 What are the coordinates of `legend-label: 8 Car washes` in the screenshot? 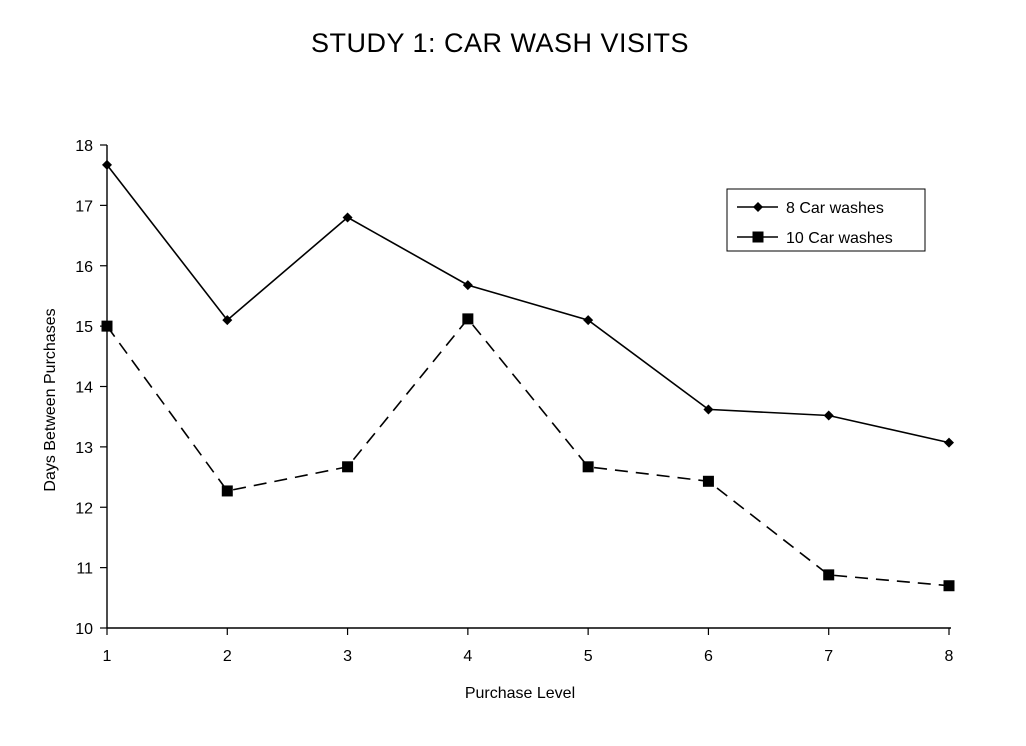 It's located at (835, 208).